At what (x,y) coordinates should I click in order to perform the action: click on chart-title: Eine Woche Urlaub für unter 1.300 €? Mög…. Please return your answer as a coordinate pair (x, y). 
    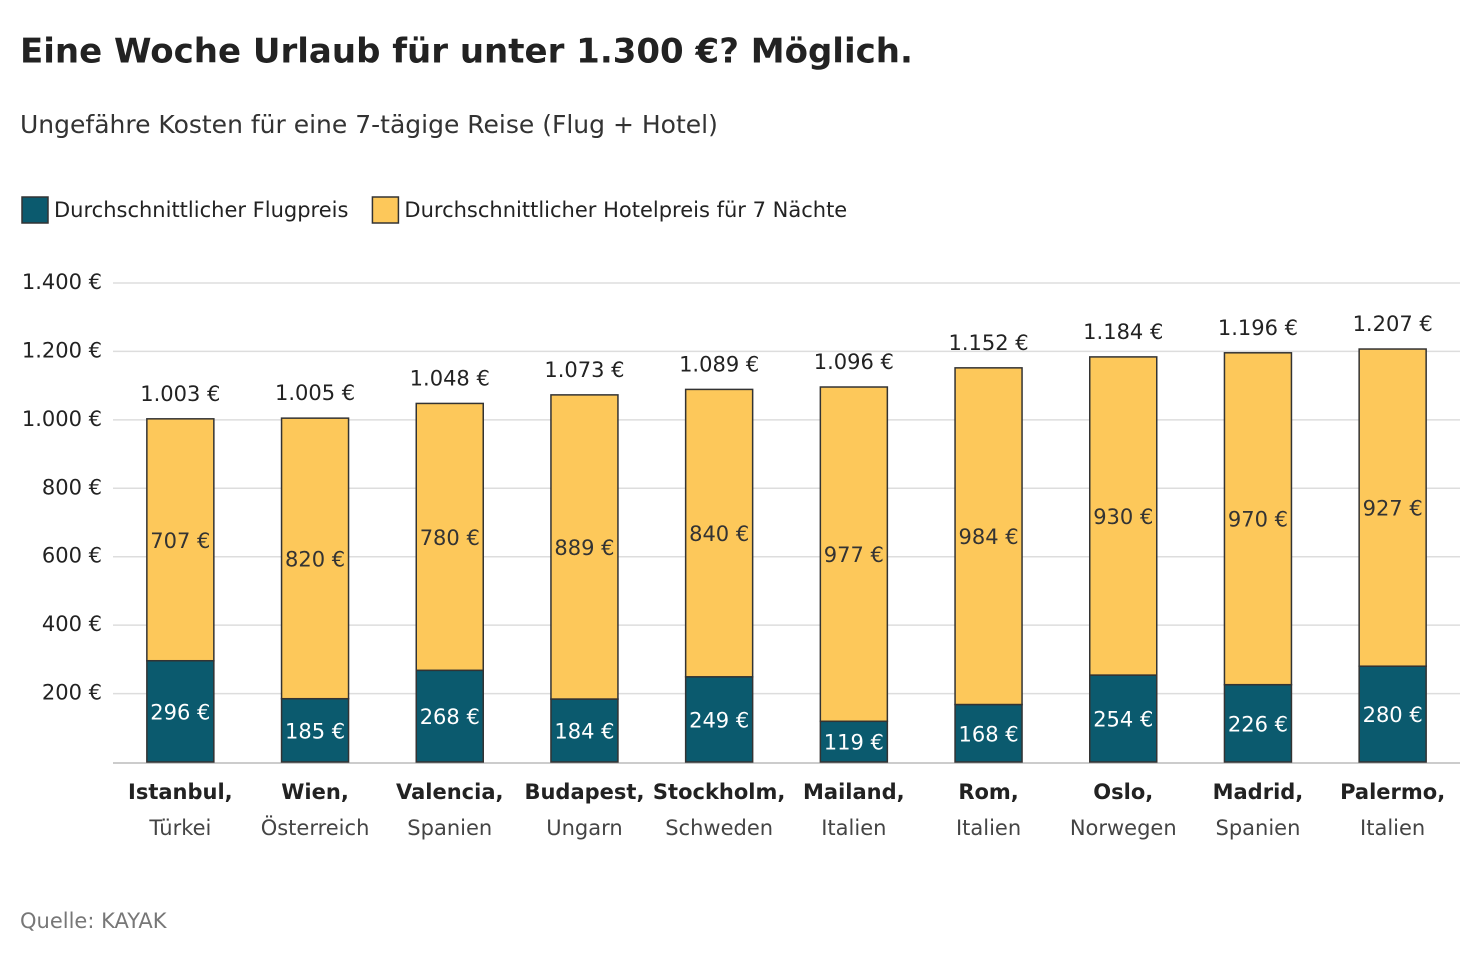
    Looking at the image, I should click on (466, 52).